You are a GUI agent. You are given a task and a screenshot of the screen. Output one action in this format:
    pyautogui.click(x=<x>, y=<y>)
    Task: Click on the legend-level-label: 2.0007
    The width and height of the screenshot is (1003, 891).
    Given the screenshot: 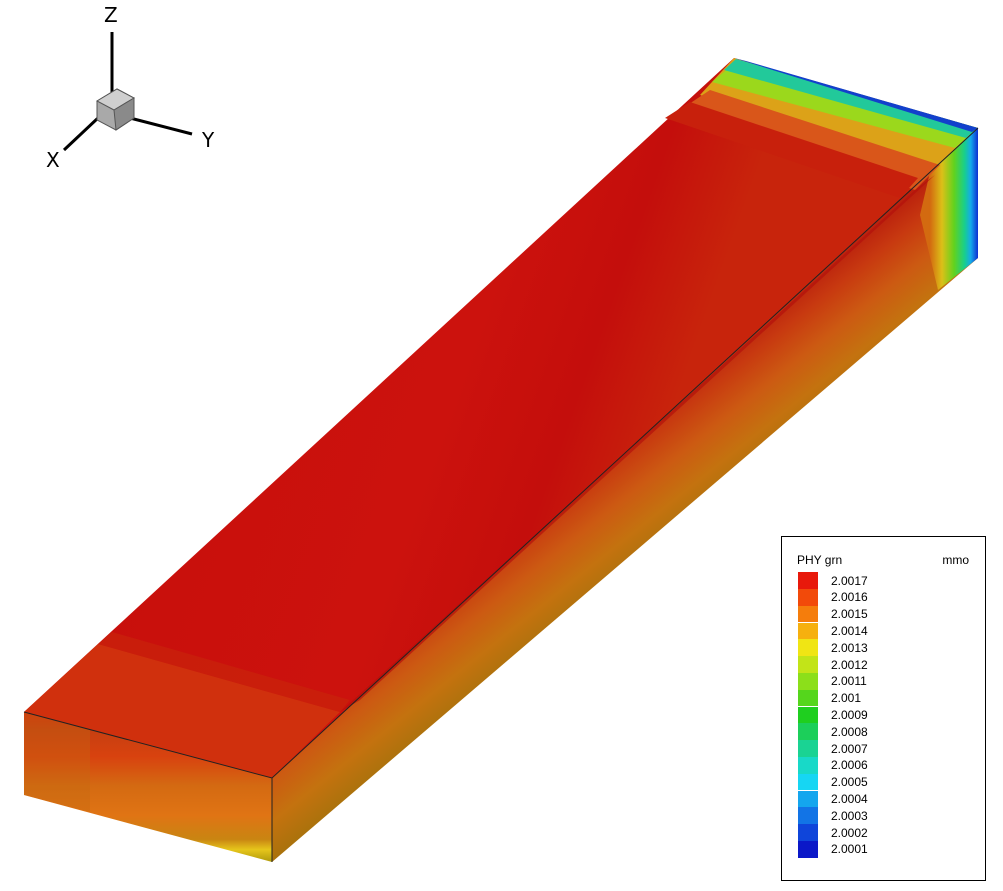 What is the action you would take?
    pyautogui.click(x=849, y=748)
    